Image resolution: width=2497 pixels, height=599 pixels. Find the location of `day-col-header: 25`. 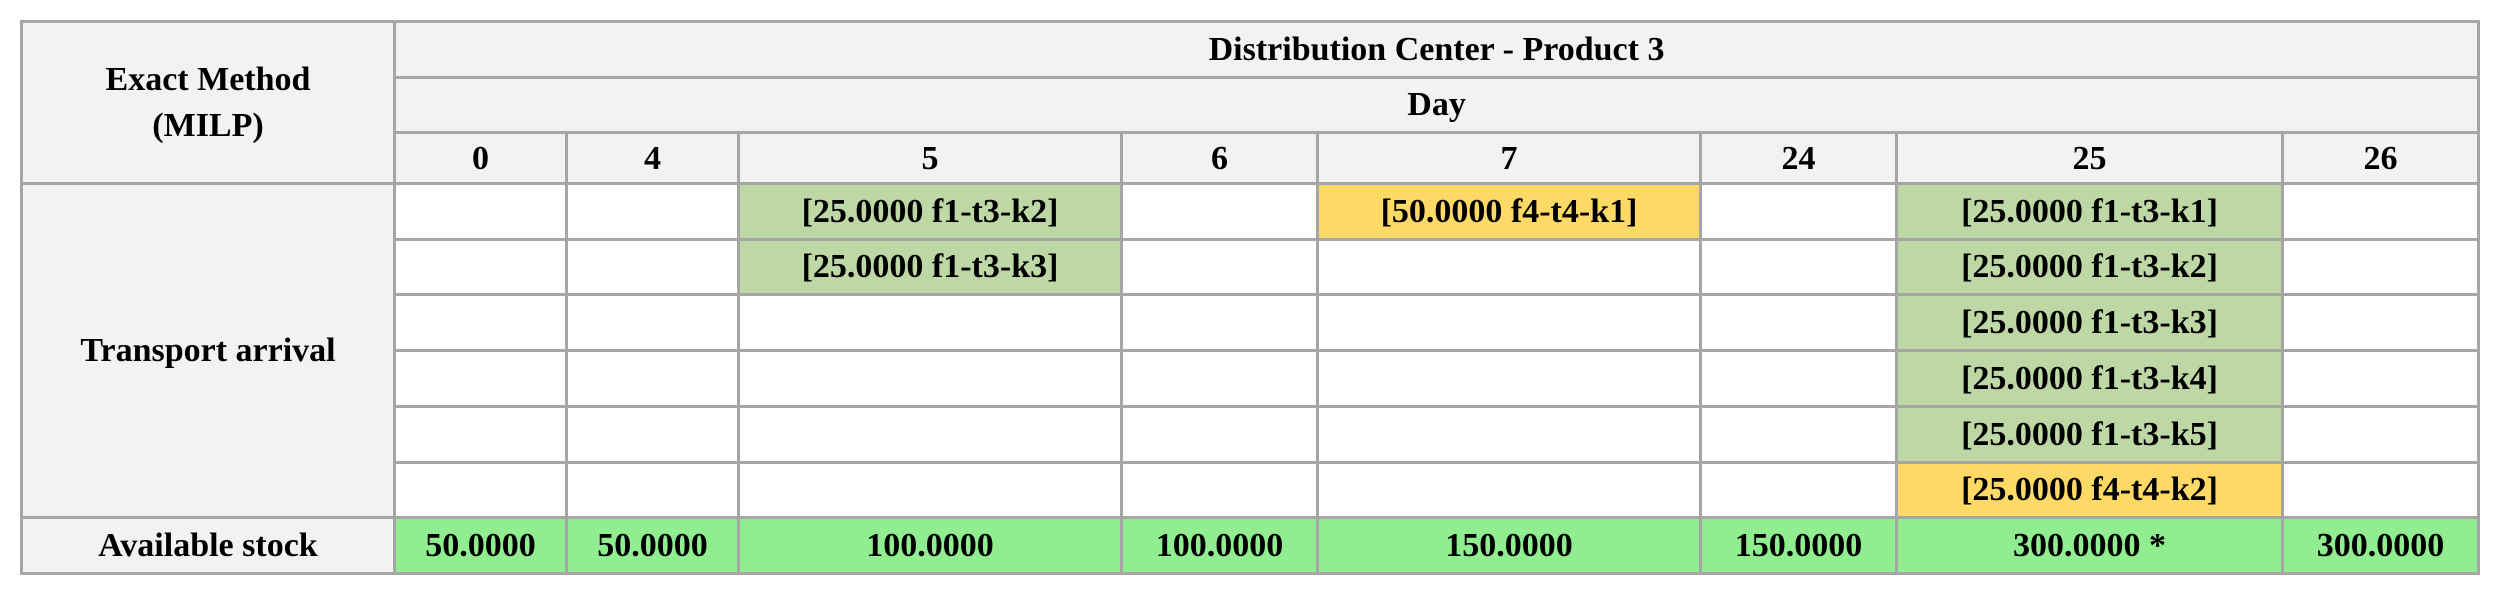

day-col-header: 25 is located at coordinates (2089, 158).